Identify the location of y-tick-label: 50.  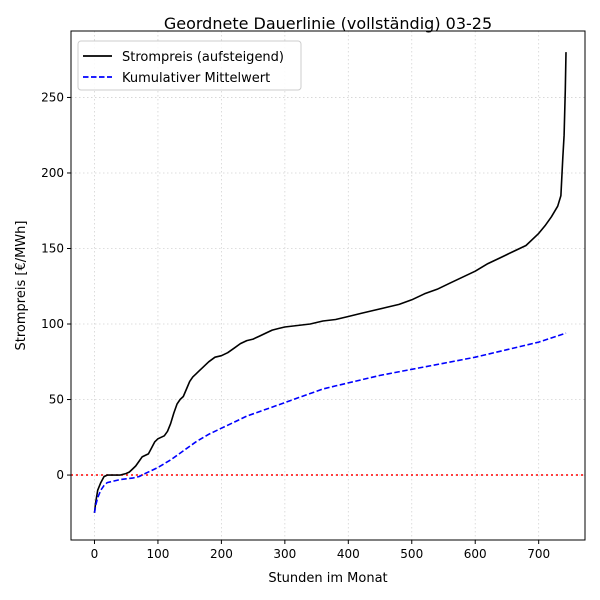
(56, 400).